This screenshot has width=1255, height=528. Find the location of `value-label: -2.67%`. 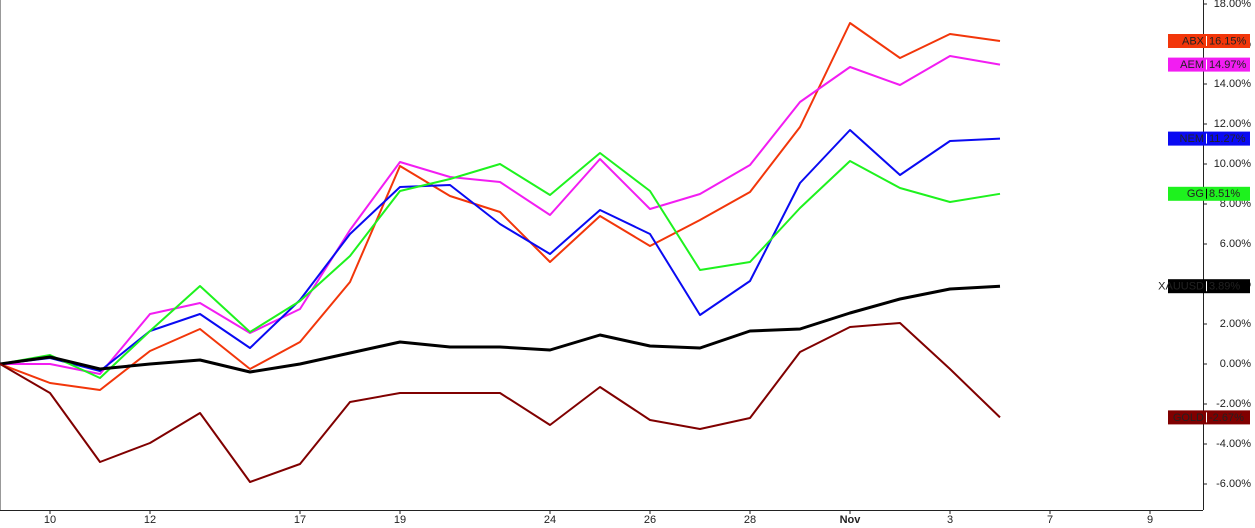

value-label: -2.67% is located at coordinates (1226, 418).